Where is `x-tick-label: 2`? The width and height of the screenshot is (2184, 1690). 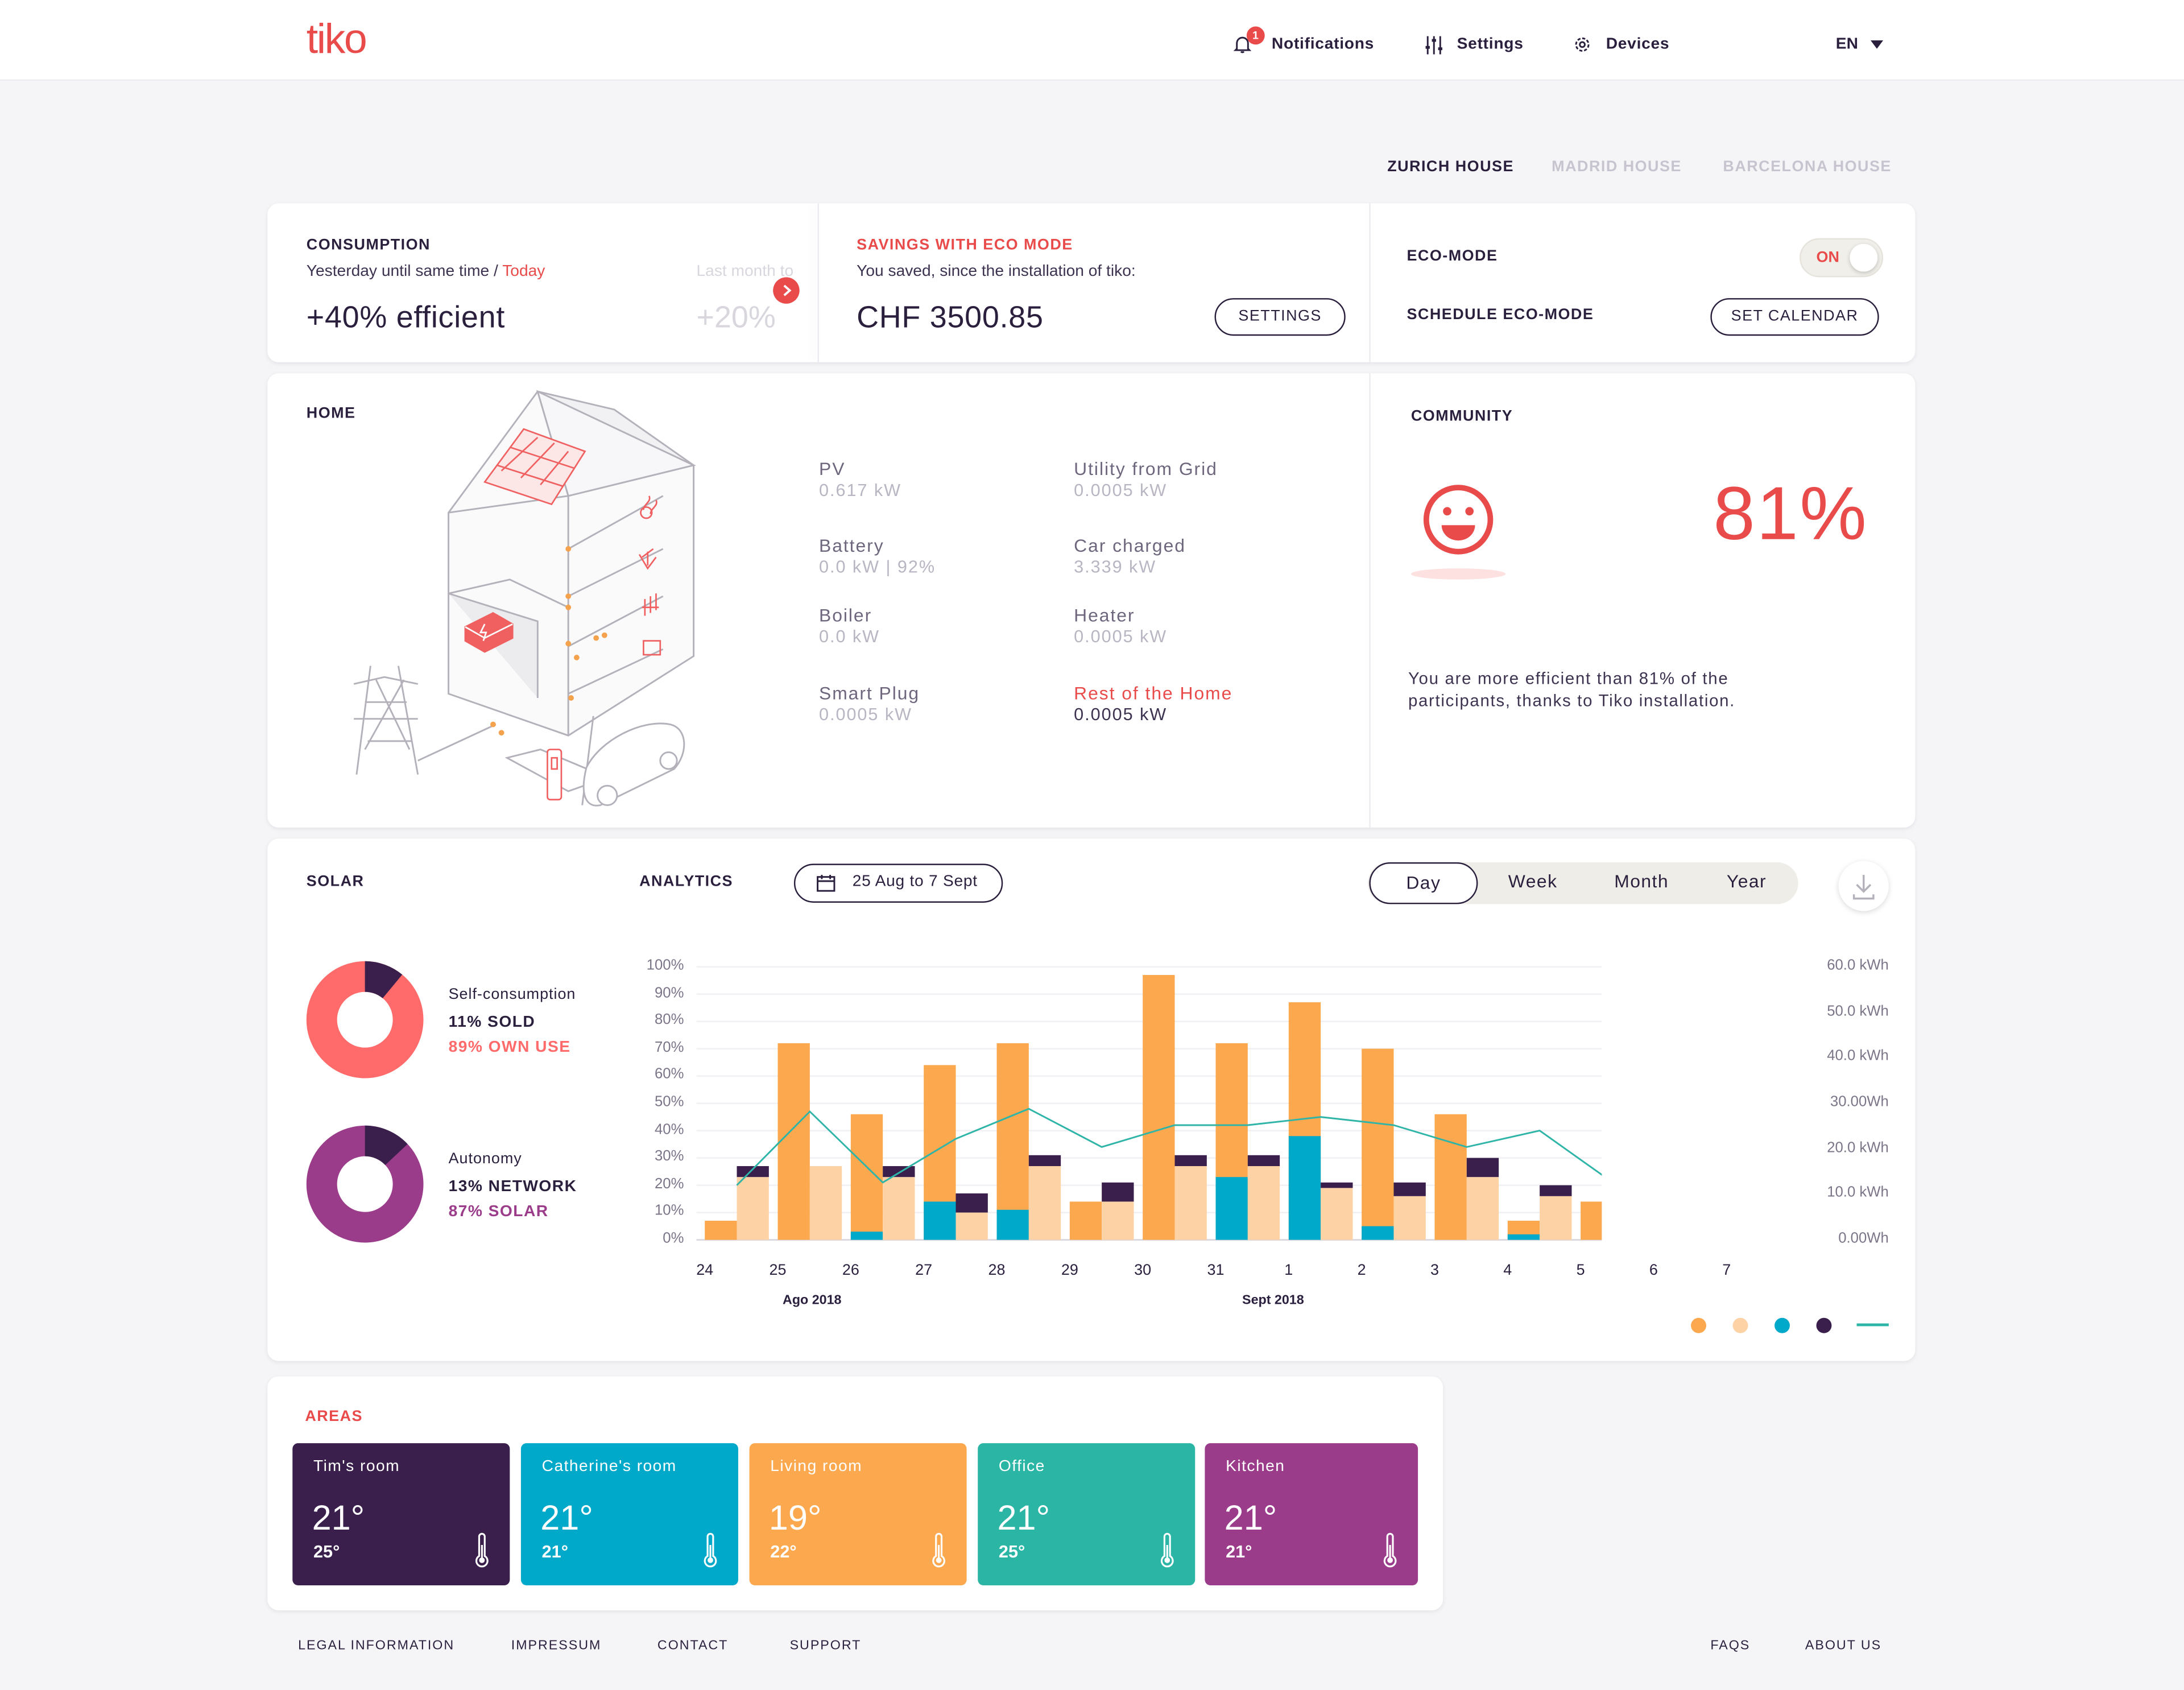 x-tick-label: 2 is located at coordinates (1361, 1270).